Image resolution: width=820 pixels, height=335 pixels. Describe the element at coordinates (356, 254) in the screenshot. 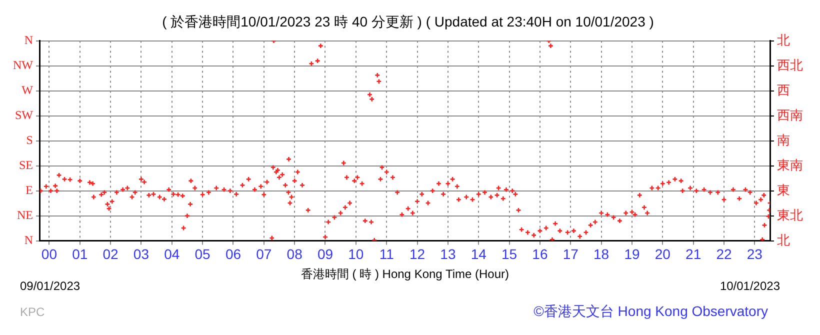

I see `x-tick-label: 10` at that location.